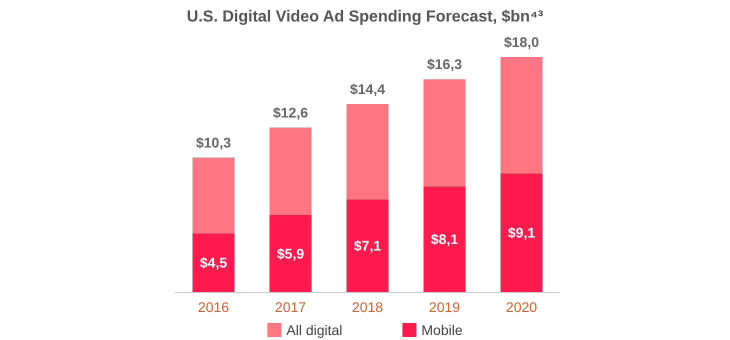  I want to click on total-label: $10,3, so click(214, 142).